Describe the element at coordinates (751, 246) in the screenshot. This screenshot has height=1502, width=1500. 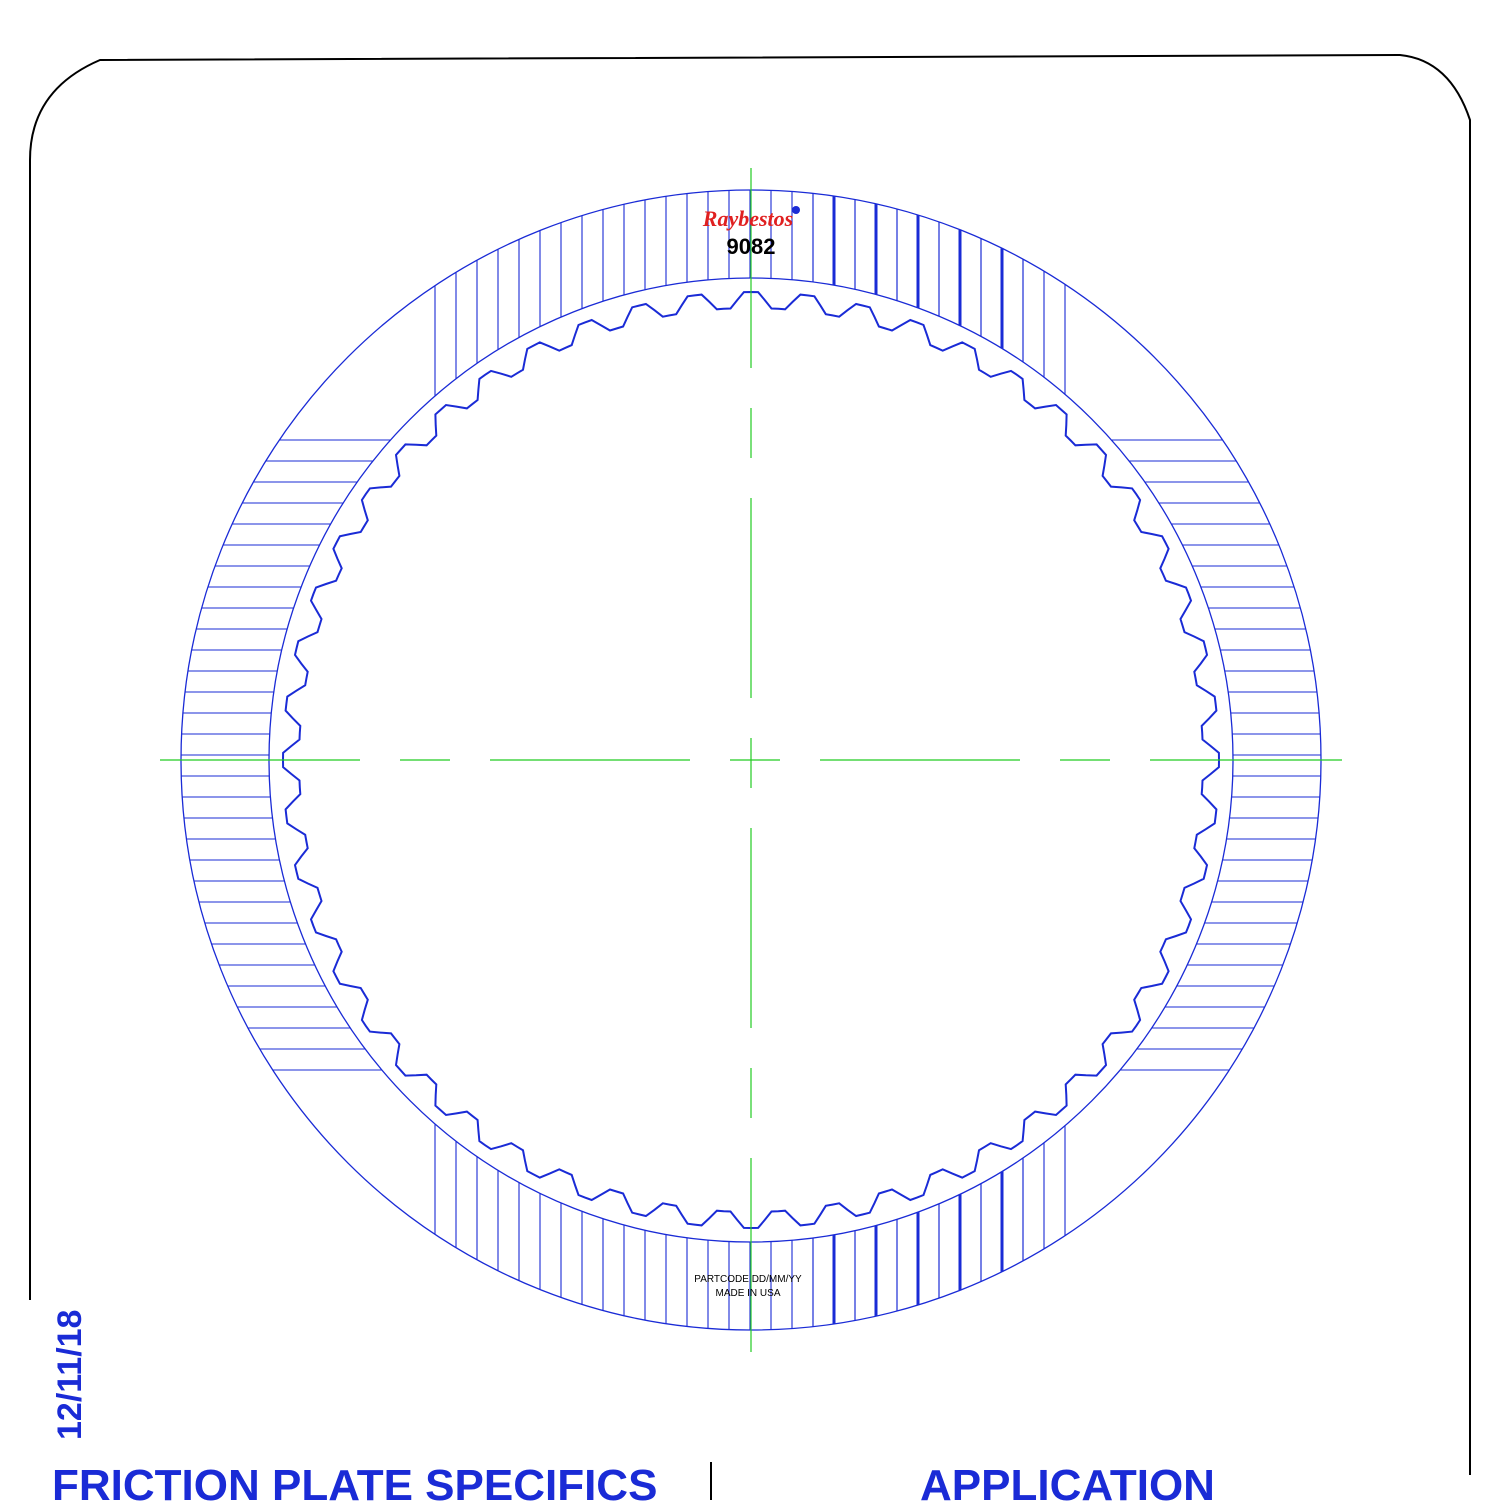
I see `part-number: 9082` at that location.